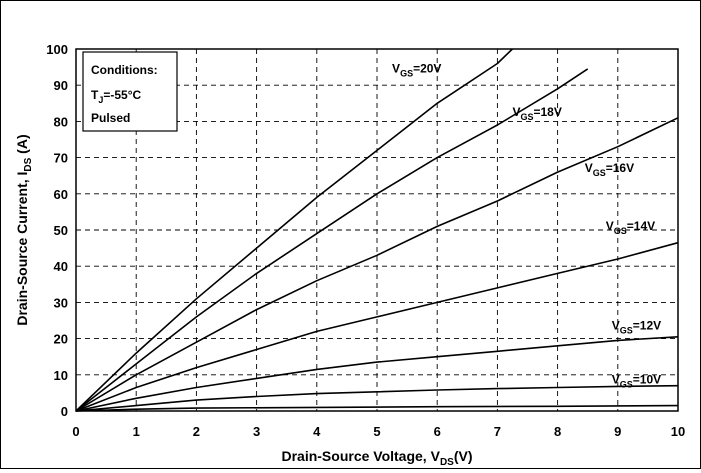 The width and height of the screenshot is (701, 473). What do you see at coordinates (447, 462) in the screenshot?
I see `x-axis-title-sub: DS` at bounding box center [447, 462].